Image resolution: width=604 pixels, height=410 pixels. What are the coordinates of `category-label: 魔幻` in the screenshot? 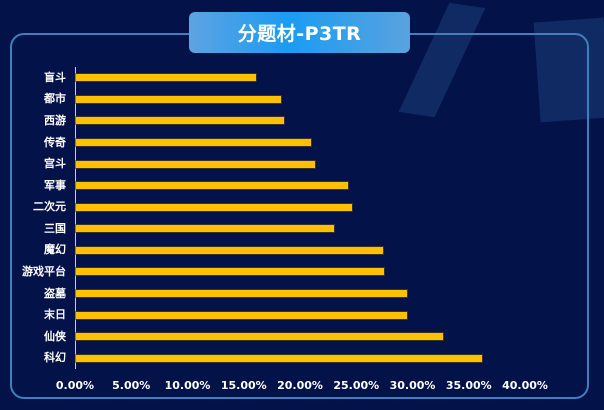 It's located at (55, 250).